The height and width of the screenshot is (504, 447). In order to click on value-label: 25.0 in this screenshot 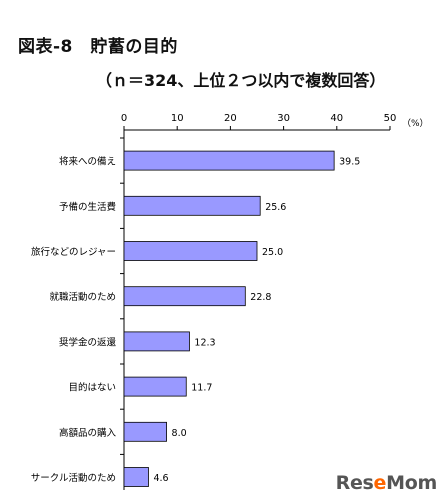, I will do `click(272, 252)`.